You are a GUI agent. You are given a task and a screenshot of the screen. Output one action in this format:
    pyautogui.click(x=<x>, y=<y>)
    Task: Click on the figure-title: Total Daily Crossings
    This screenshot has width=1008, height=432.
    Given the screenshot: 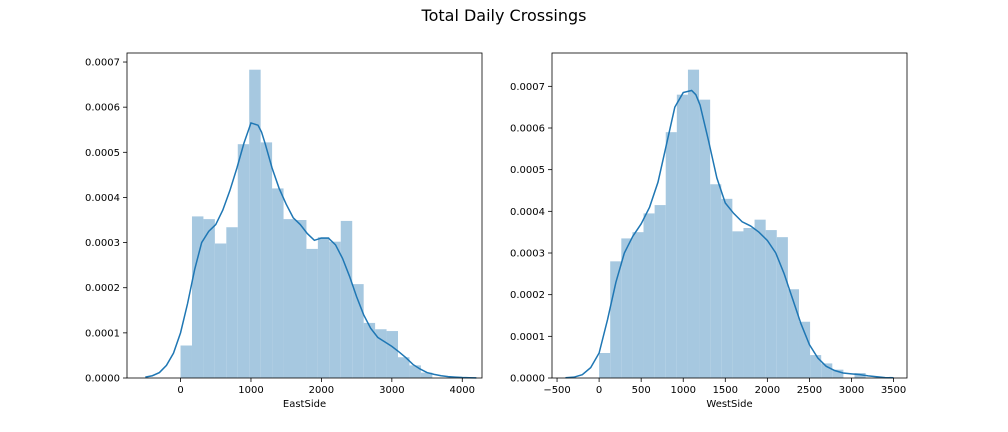 What is the action you would take?
    pyautogui.click(x=504, y=15)
    